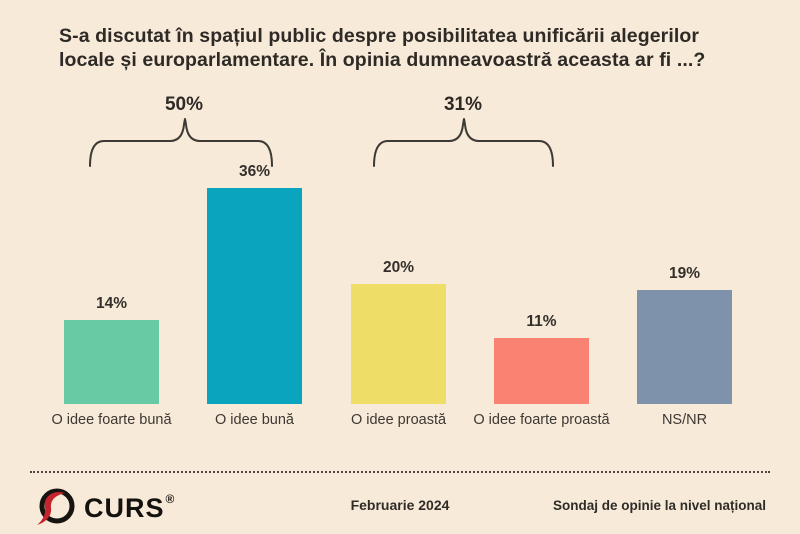 This screenshot has width=800, height=534. I want to click on footer-date: Februarie 2024, so click(400, 505).